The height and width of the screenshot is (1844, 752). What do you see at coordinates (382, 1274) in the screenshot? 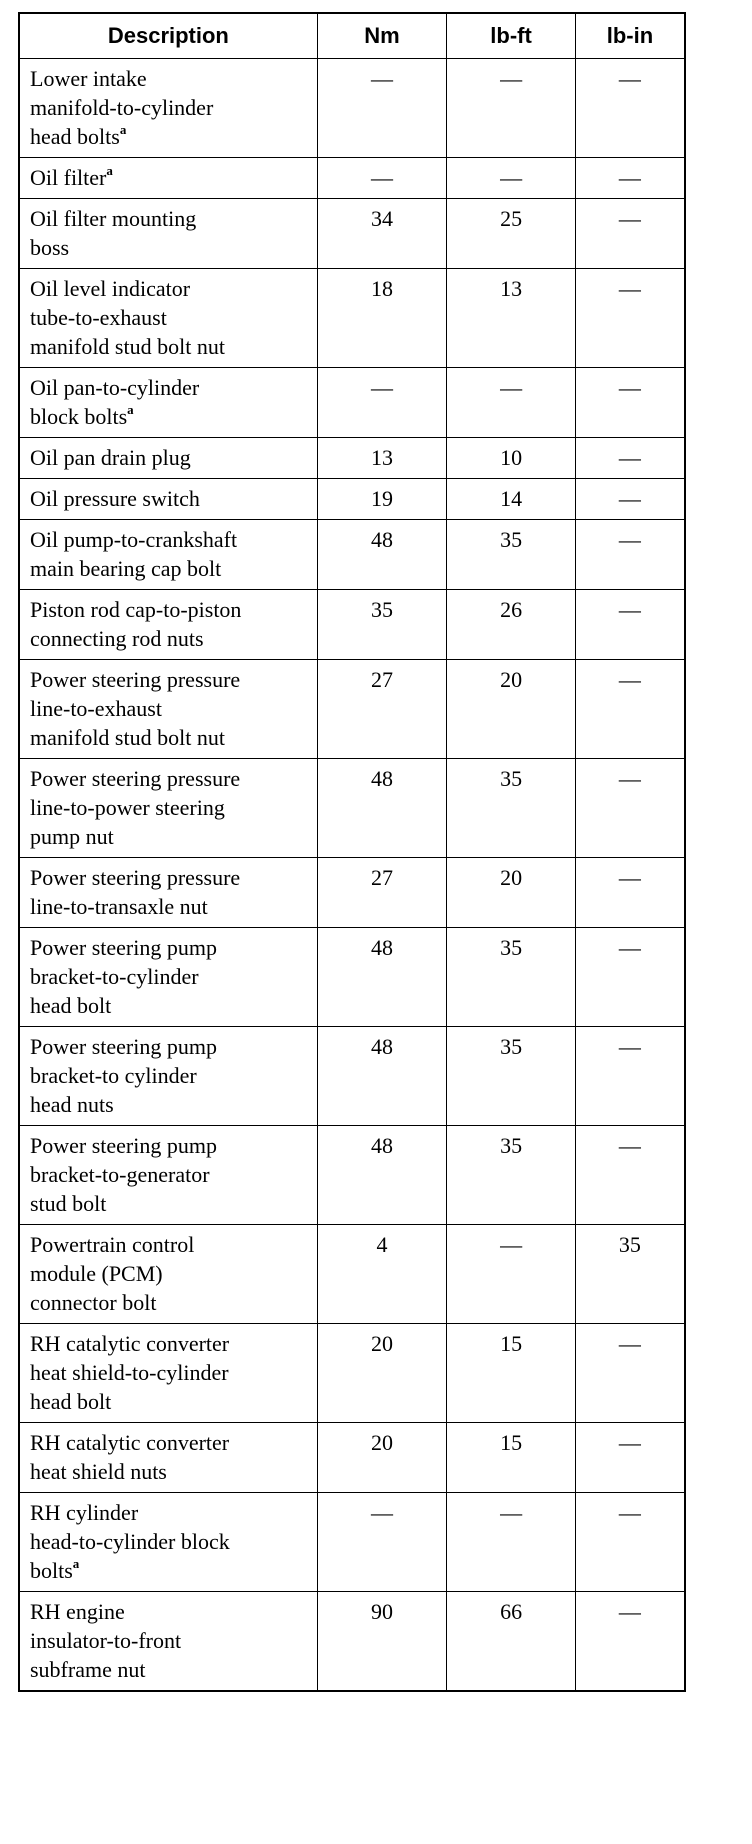
I see `nm-cell: 4` at bounding box center [382, 1274].